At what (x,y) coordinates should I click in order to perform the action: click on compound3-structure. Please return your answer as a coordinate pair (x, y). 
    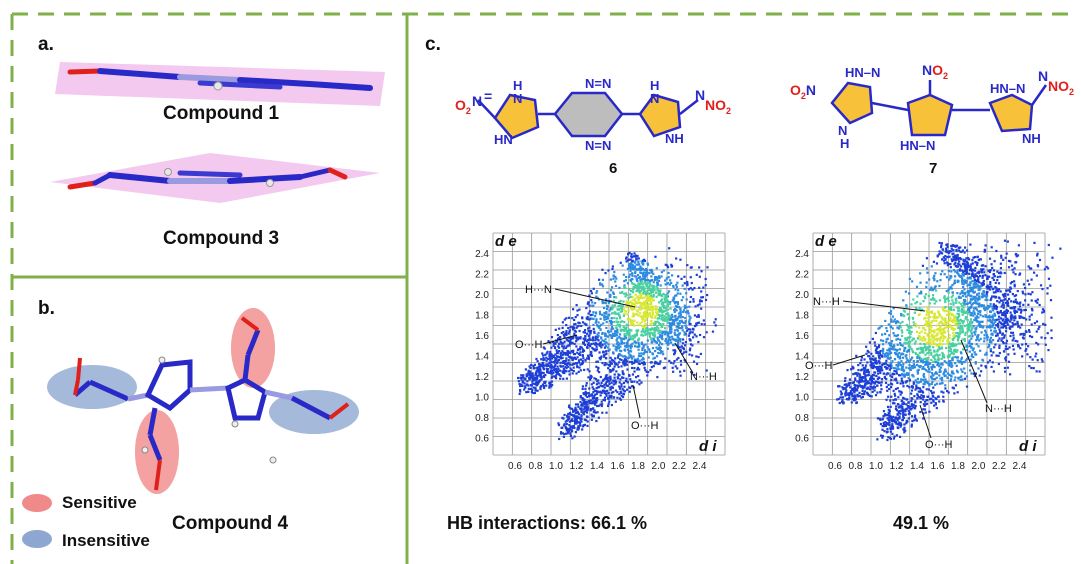
    Looking at the image, I should click on (215, 178).